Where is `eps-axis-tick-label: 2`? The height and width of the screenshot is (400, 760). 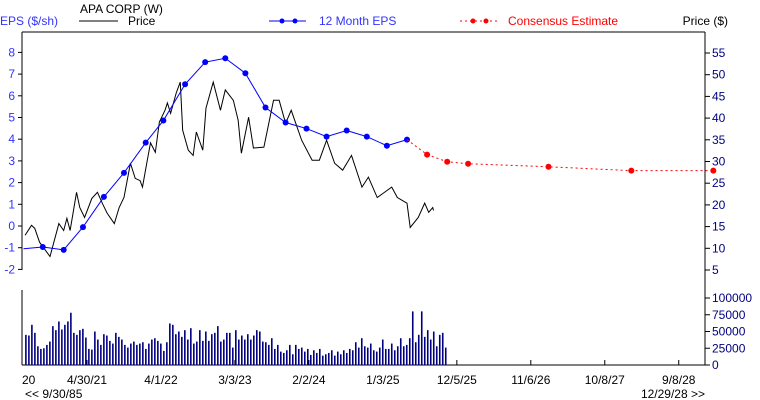 eps-axis-tick-label: 2 is located at coordinates (11, 183).